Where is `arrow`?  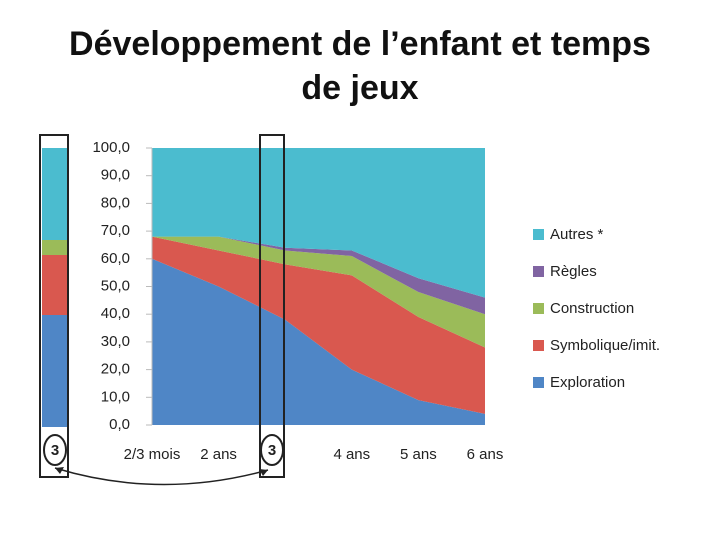 arrow is located at coordinates (161, 476).